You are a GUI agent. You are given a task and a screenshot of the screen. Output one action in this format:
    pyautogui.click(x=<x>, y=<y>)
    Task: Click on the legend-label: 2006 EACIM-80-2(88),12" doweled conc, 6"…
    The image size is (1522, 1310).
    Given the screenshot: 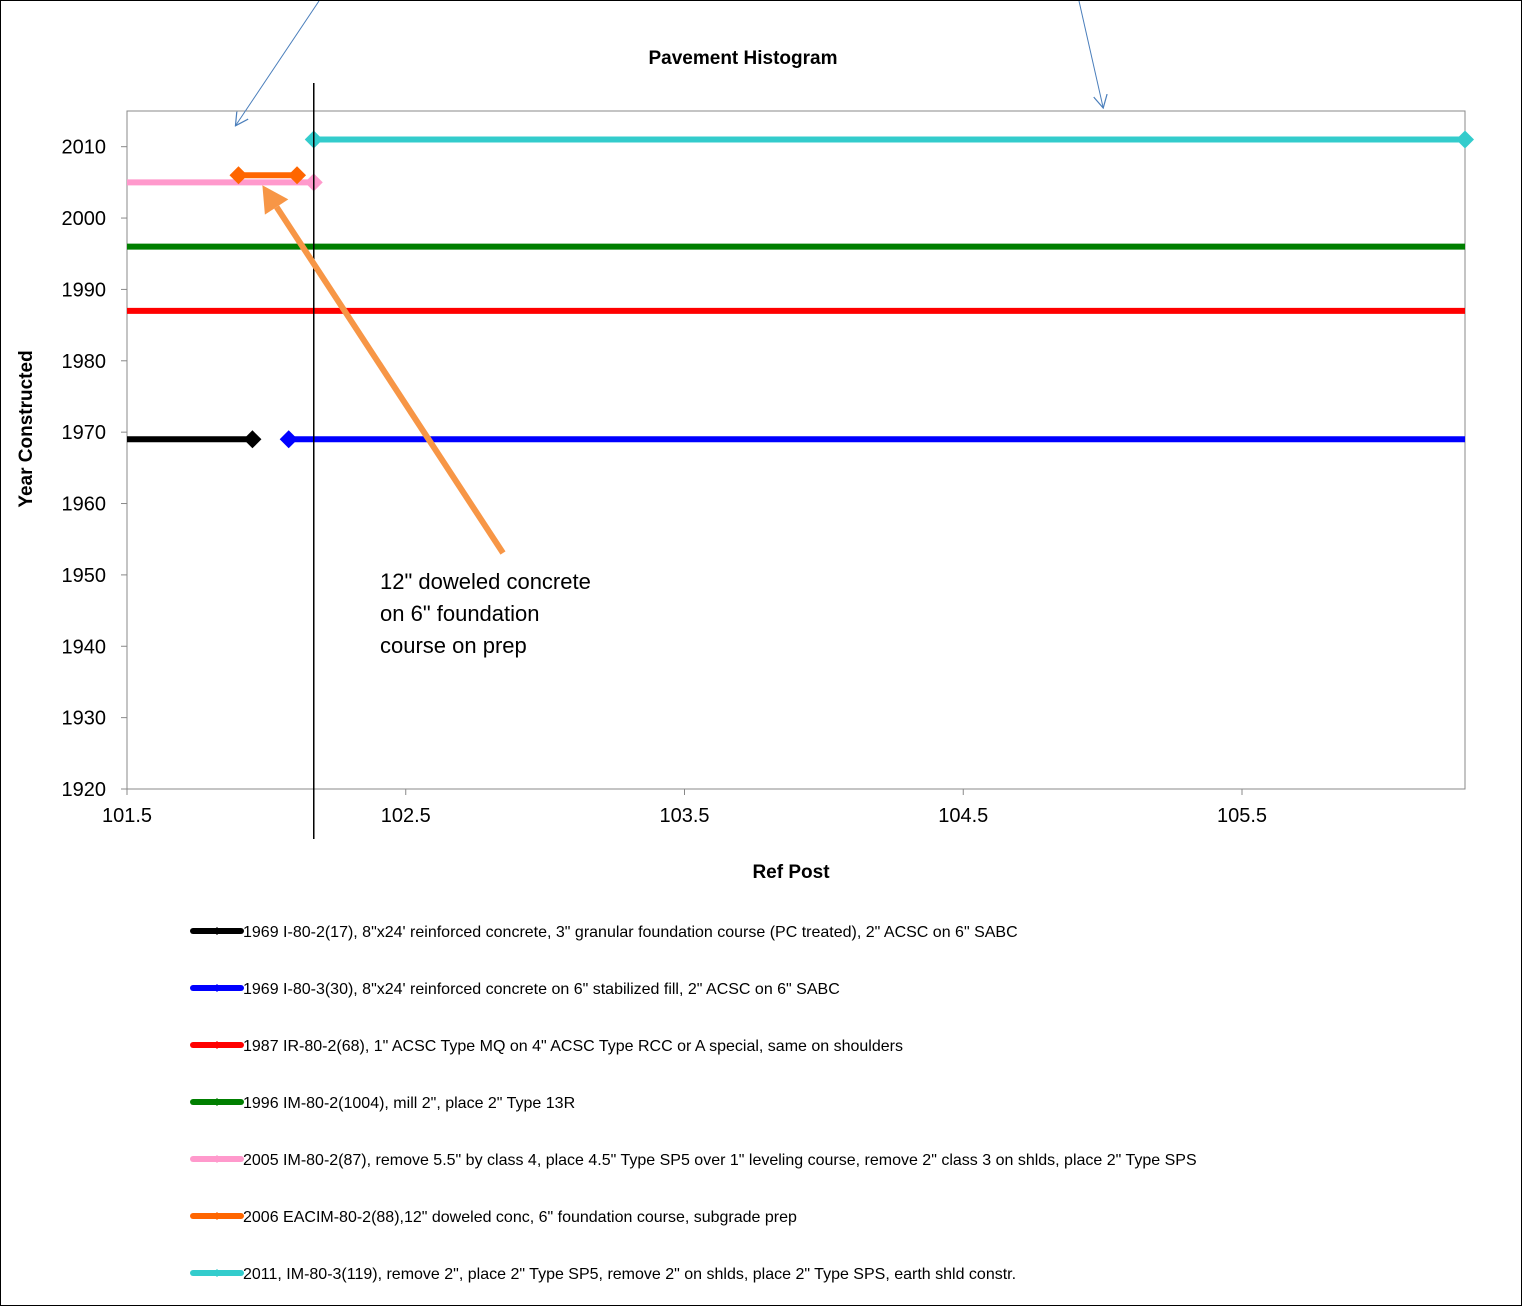 What is the action you would take?
    pyautogui.click(x=520, y=1217)
    